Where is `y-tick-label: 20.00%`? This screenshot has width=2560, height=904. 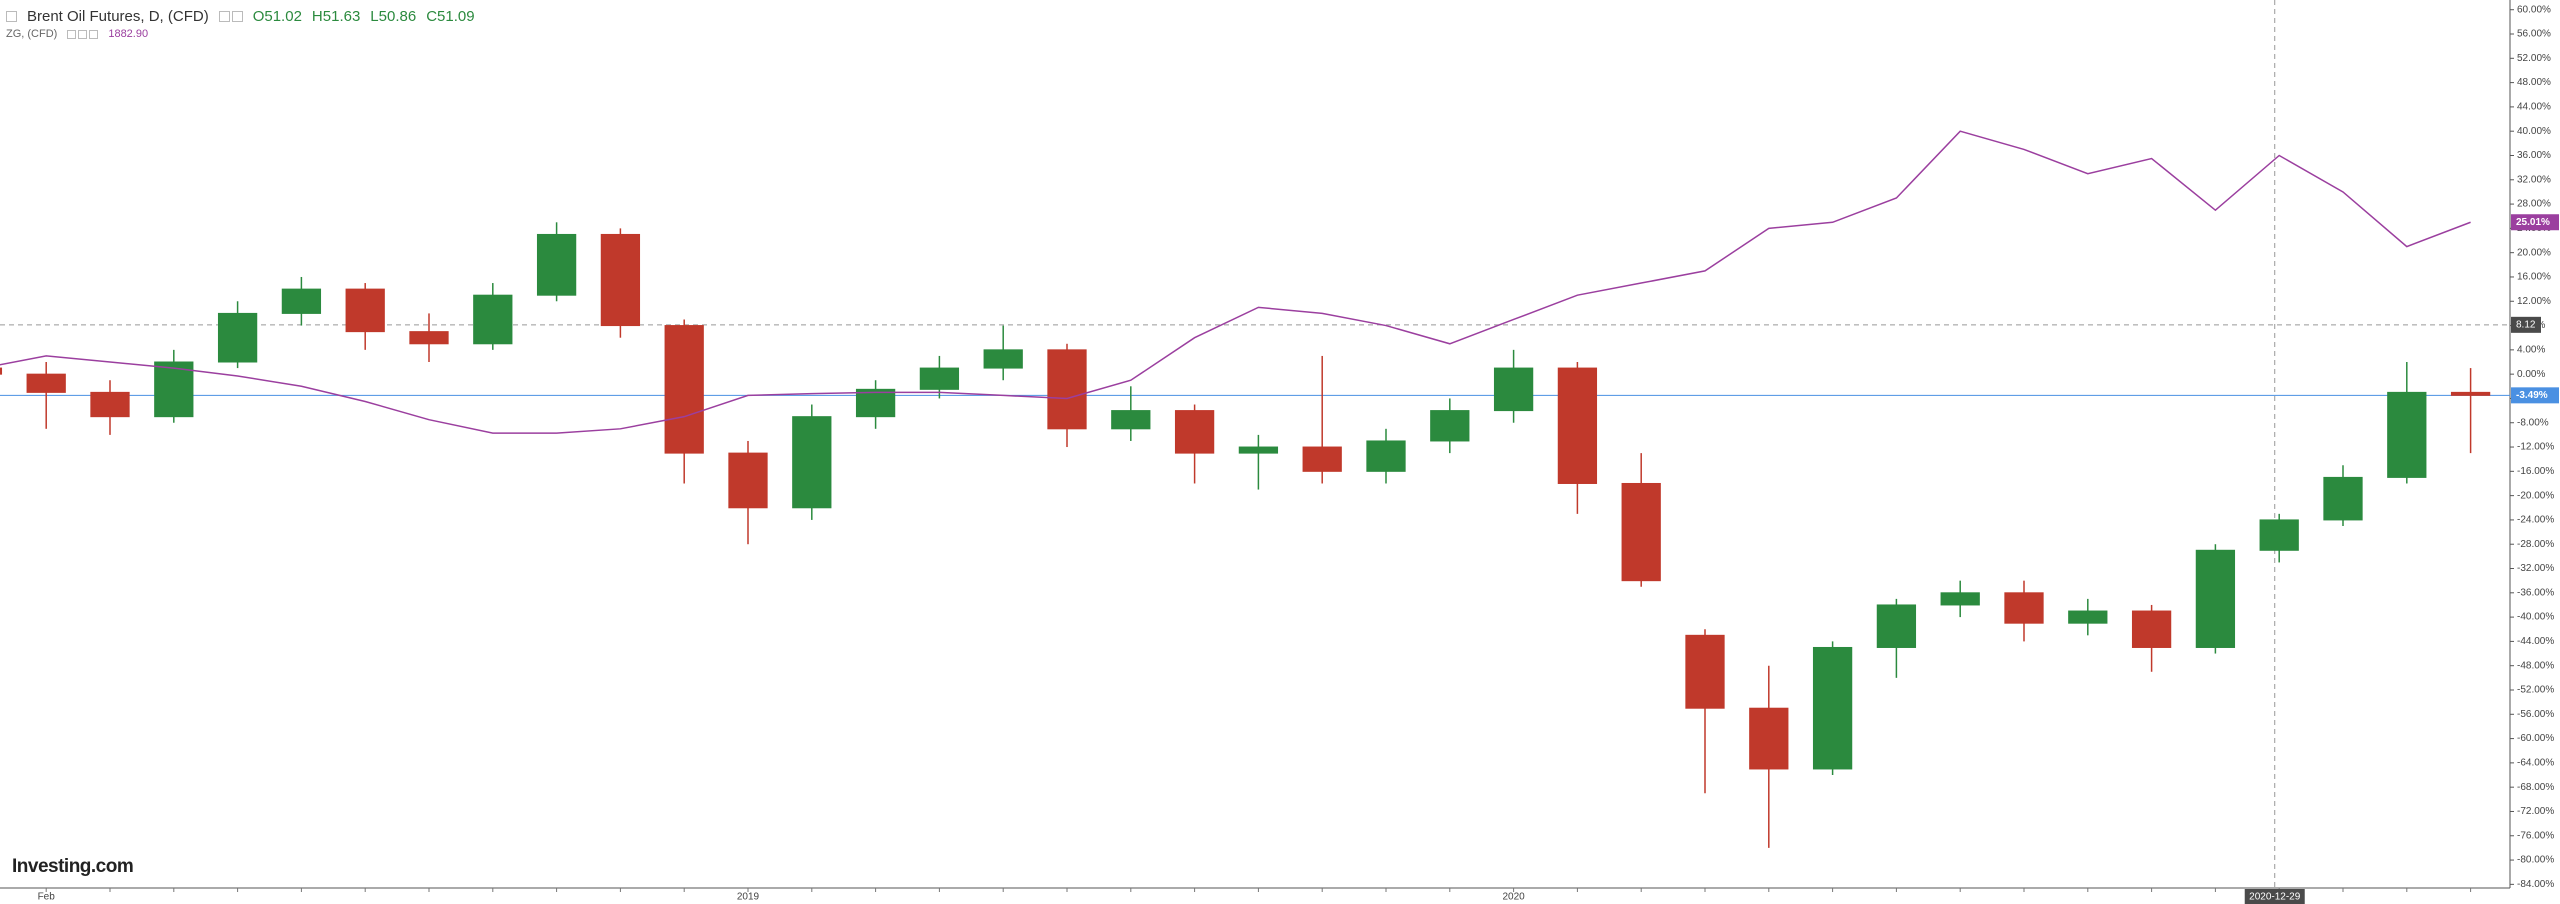
y-tick-label: 20.00% is located at coordinates (2534, 252).